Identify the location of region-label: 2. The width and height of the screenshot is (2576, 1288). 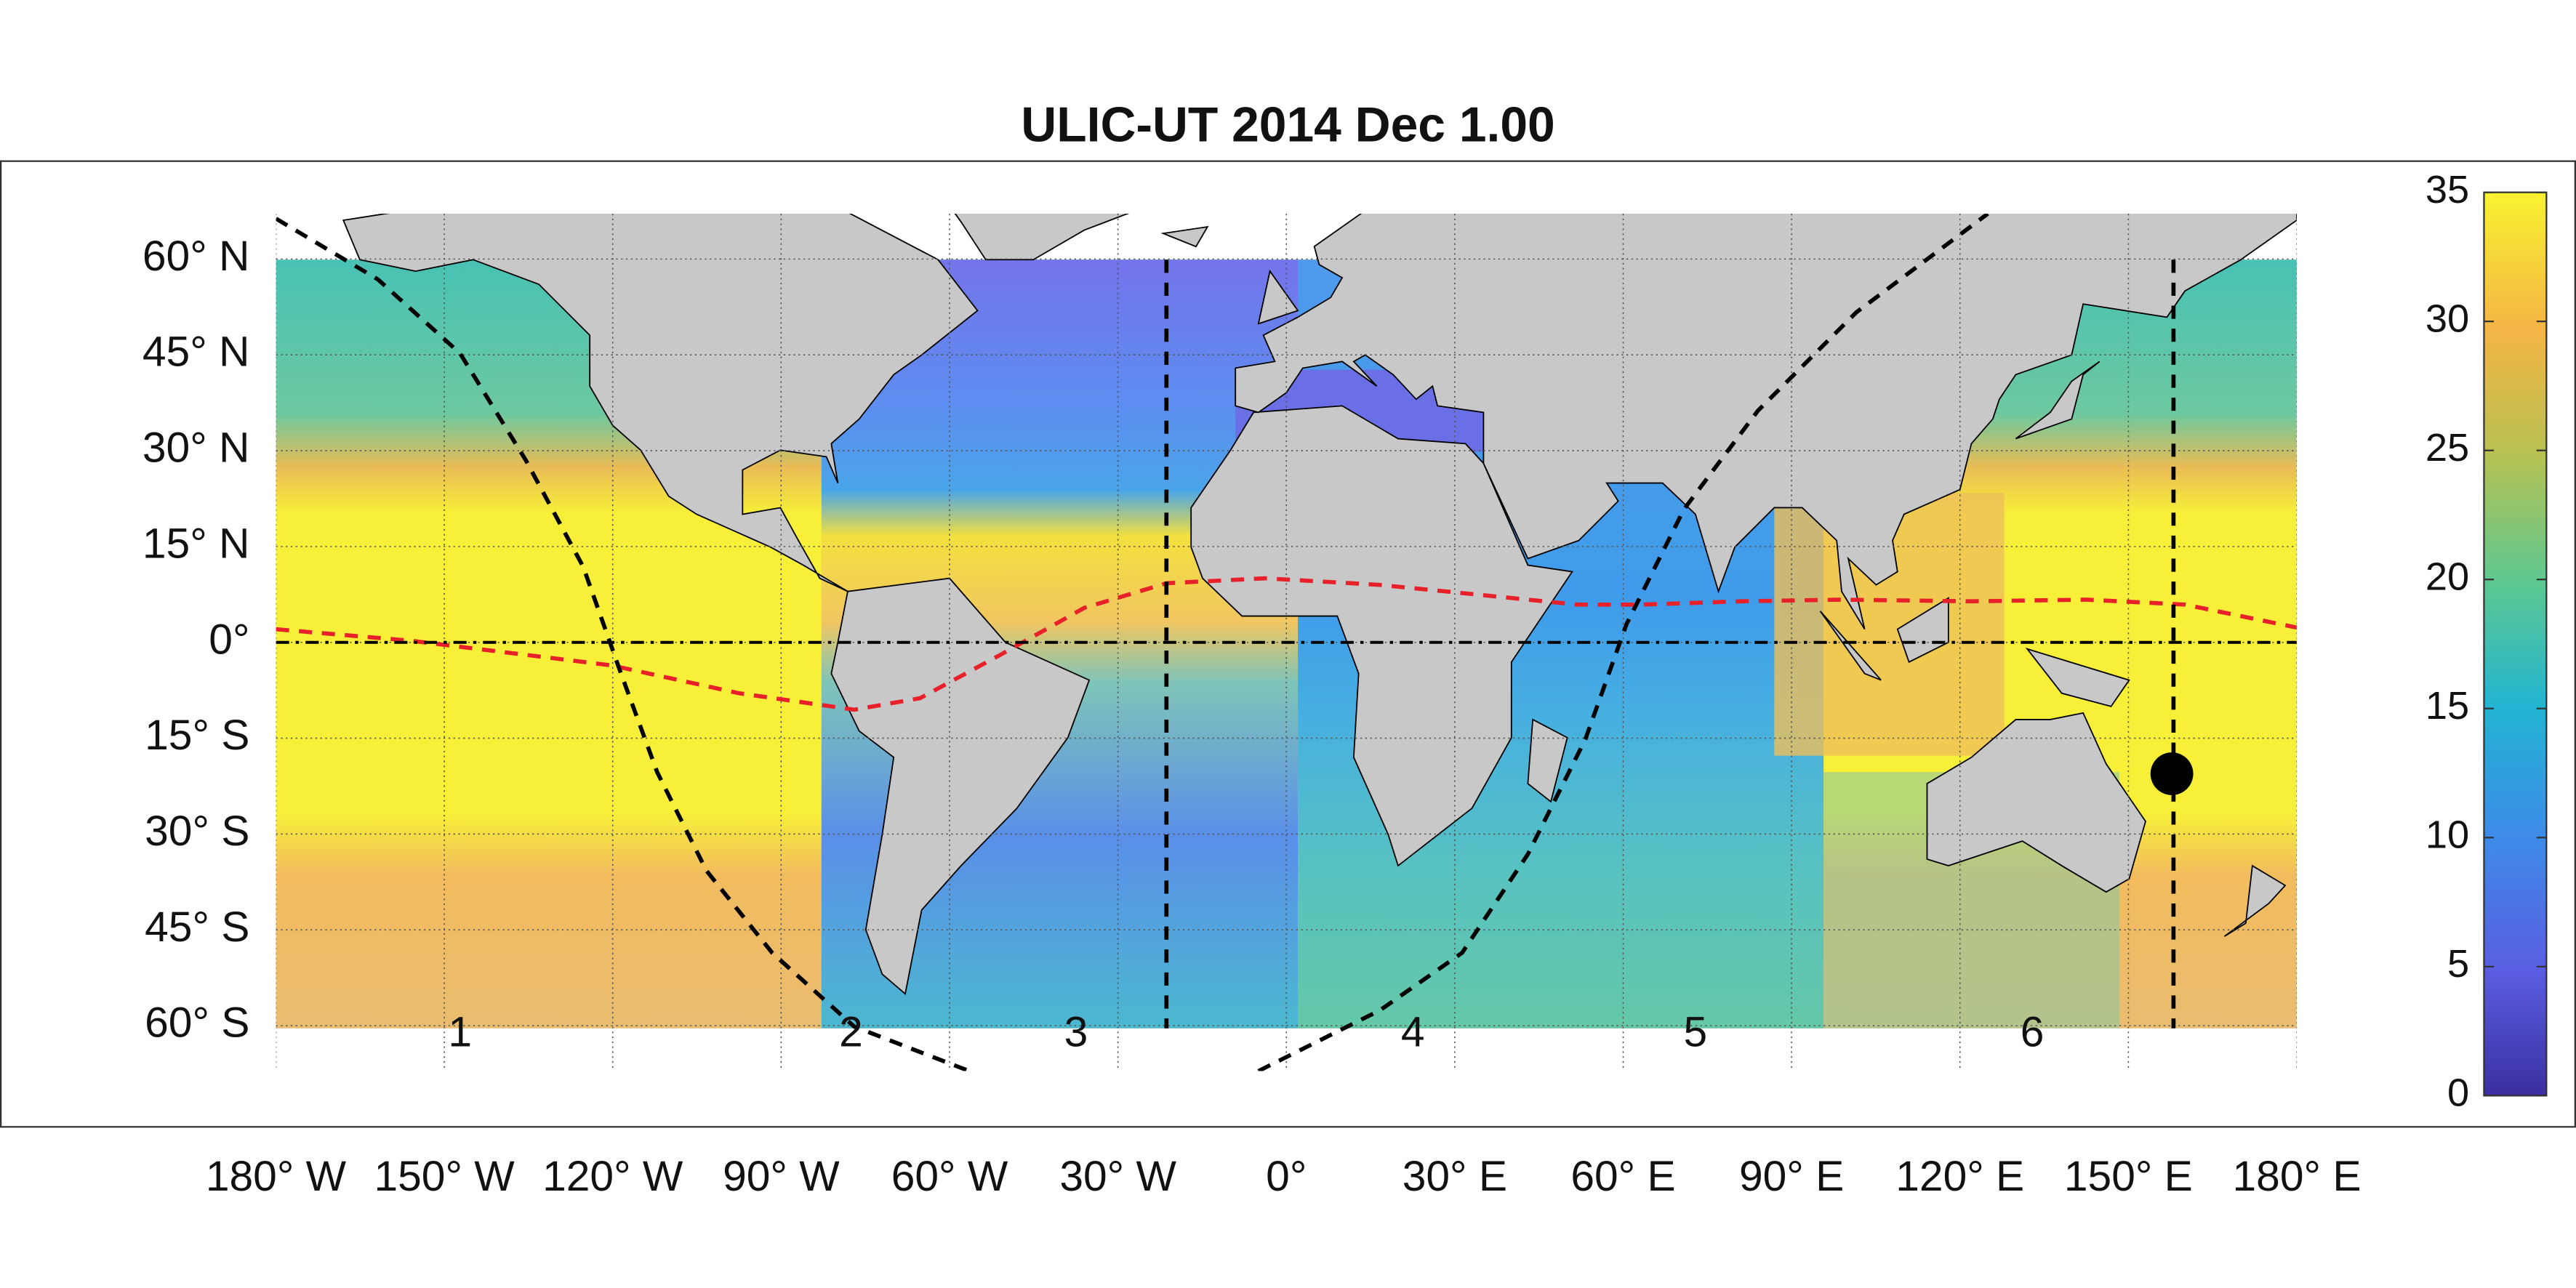
(851, 1031).